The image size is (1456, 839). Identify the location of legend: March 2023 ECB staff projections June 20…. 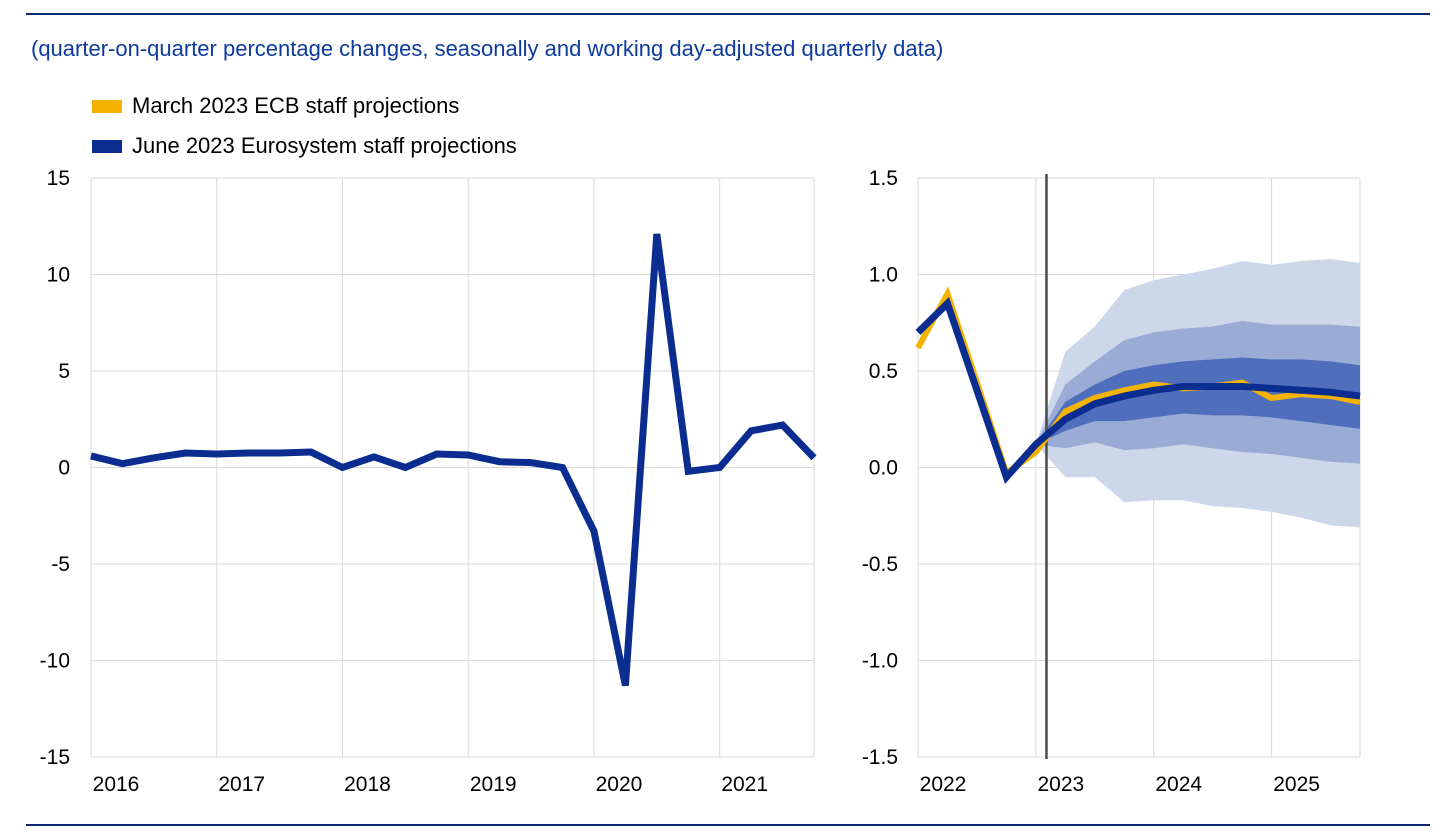
(304, 126).